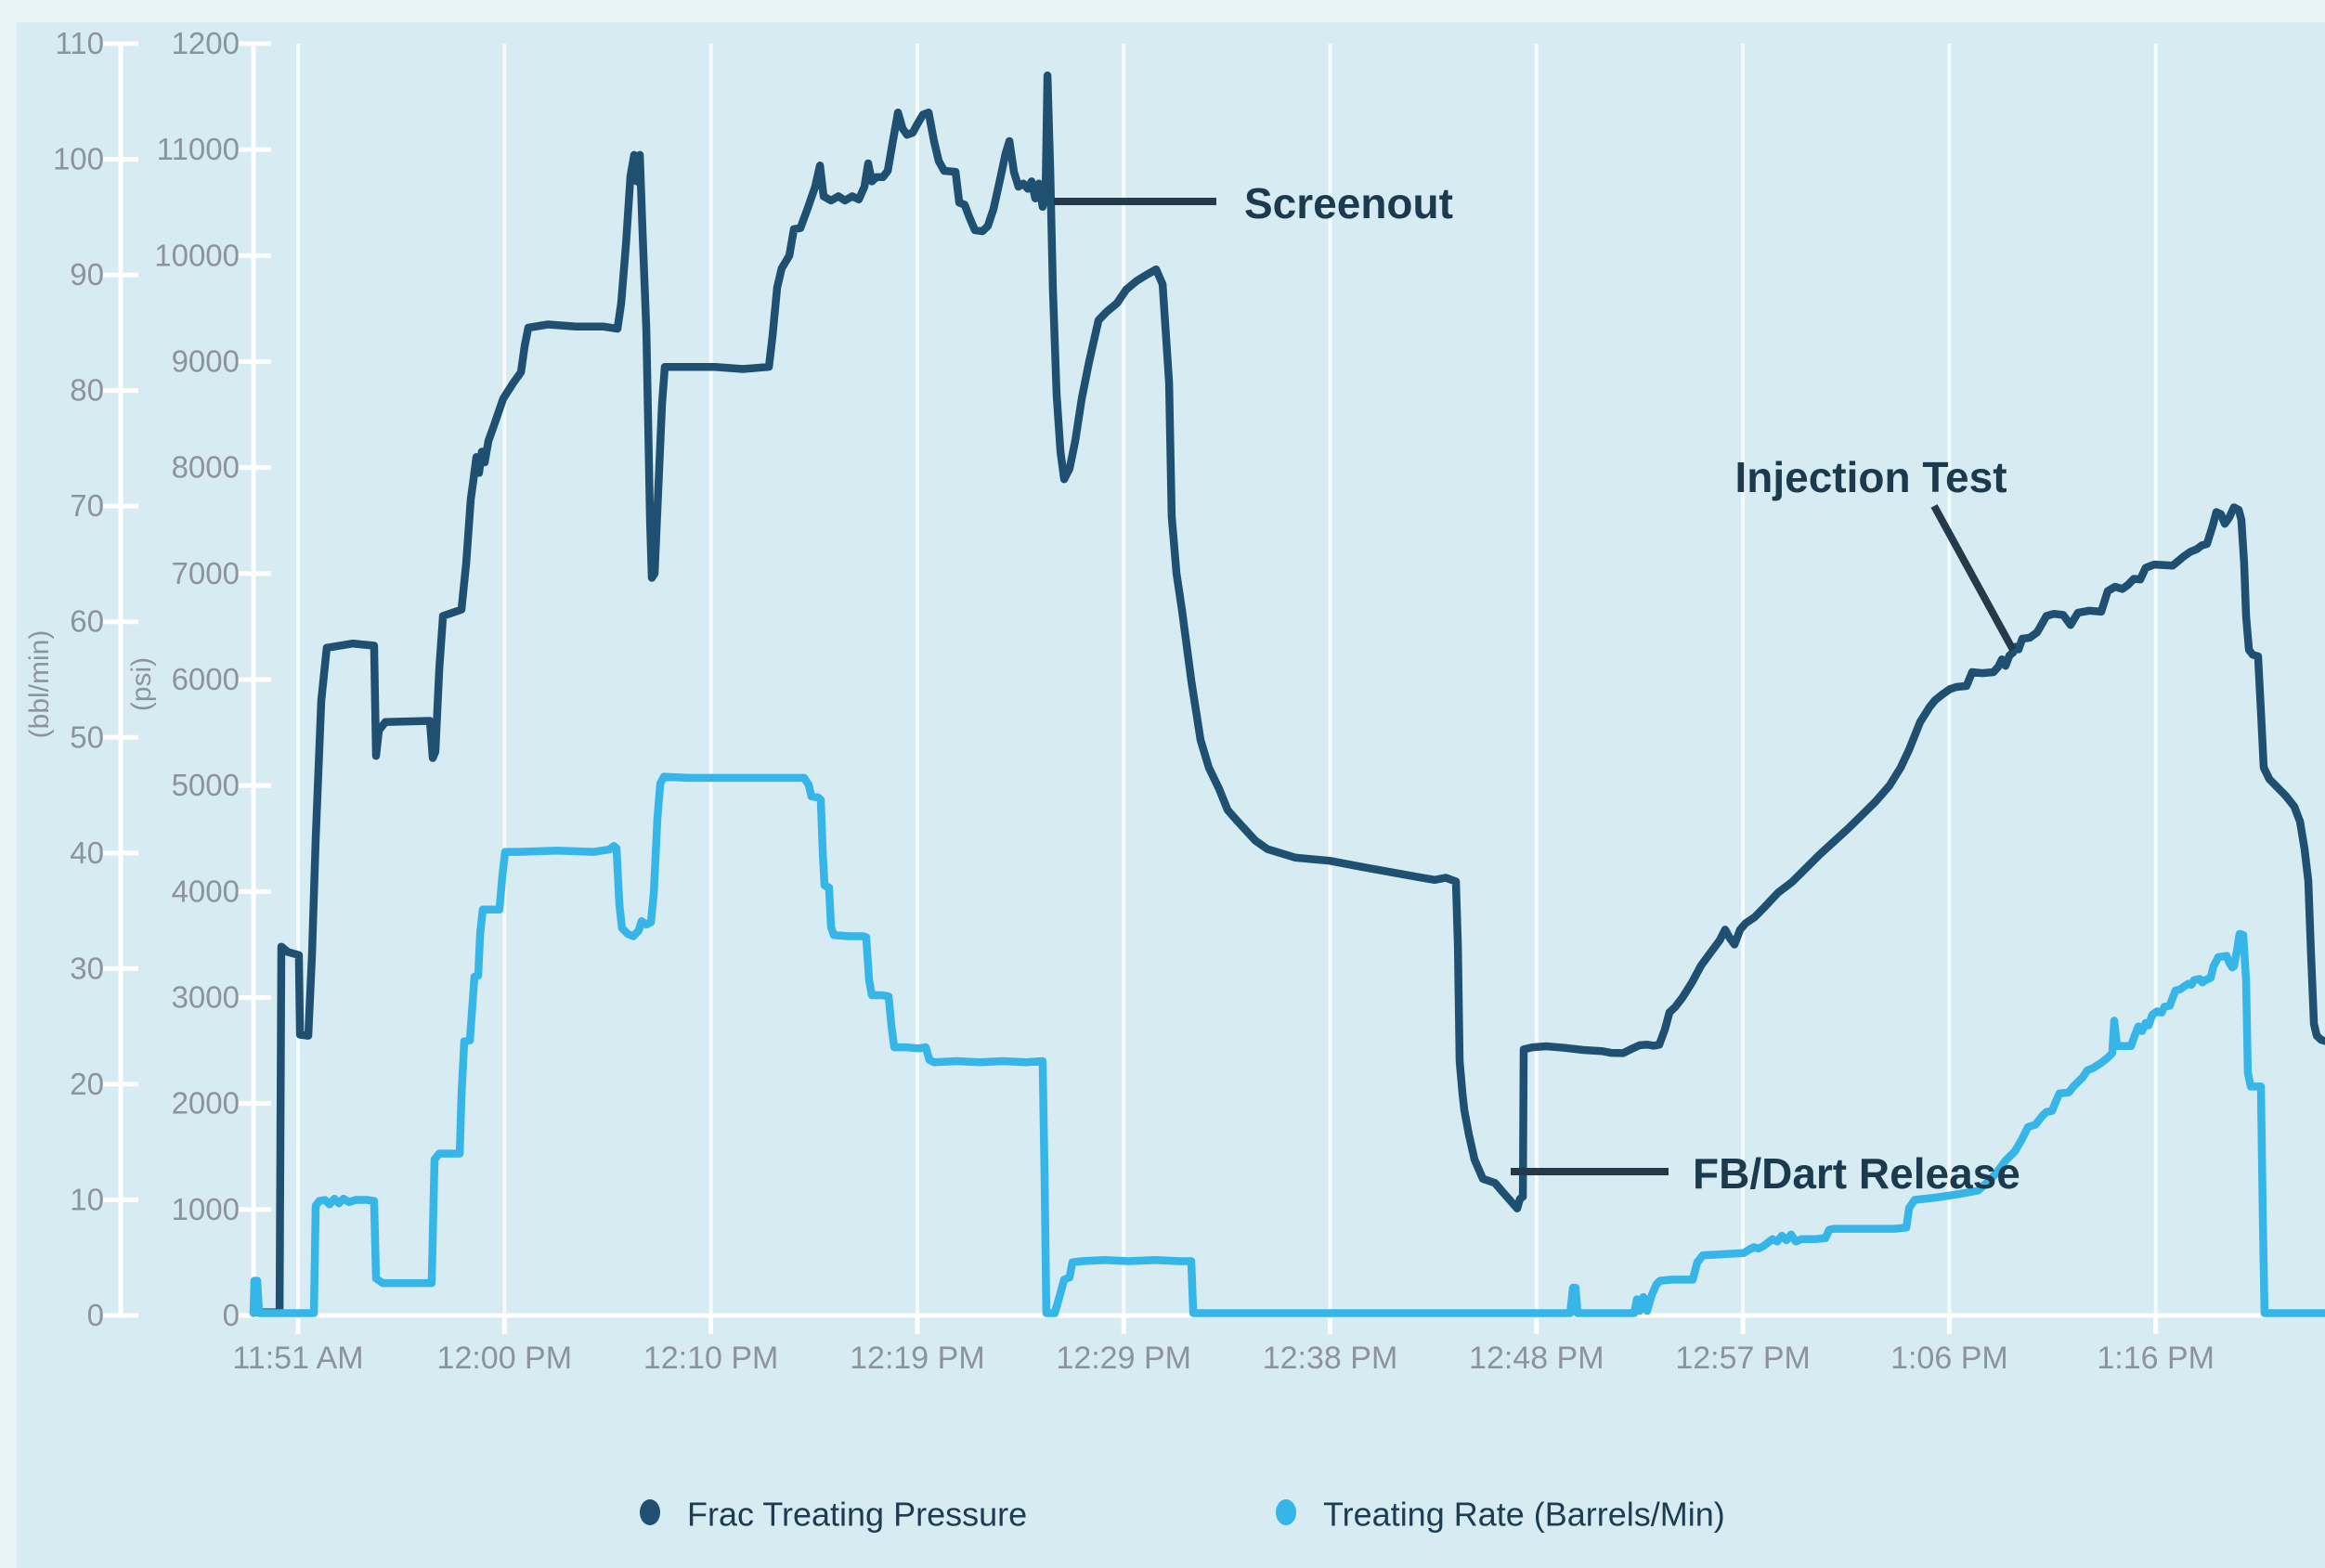  What do you see at coordinates (1286, 1512) in the screenshot?
I see `legend-rate-swatch` at bounding box center [1286, 1512].